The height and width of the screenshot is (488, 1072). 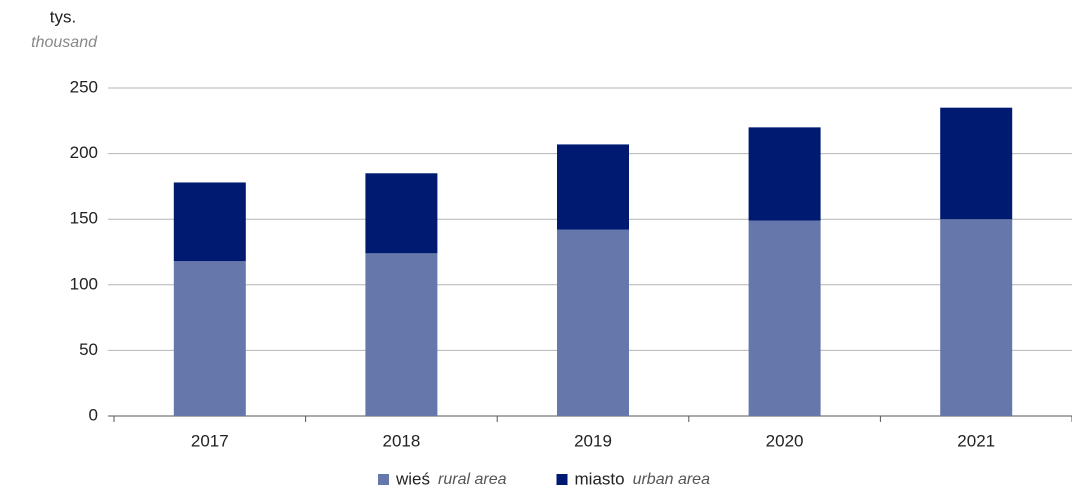 What do you see at coordinates (593, 440) in the screenshot?
I see `x-tick-label: 2019` at bounding box center [593, 440].